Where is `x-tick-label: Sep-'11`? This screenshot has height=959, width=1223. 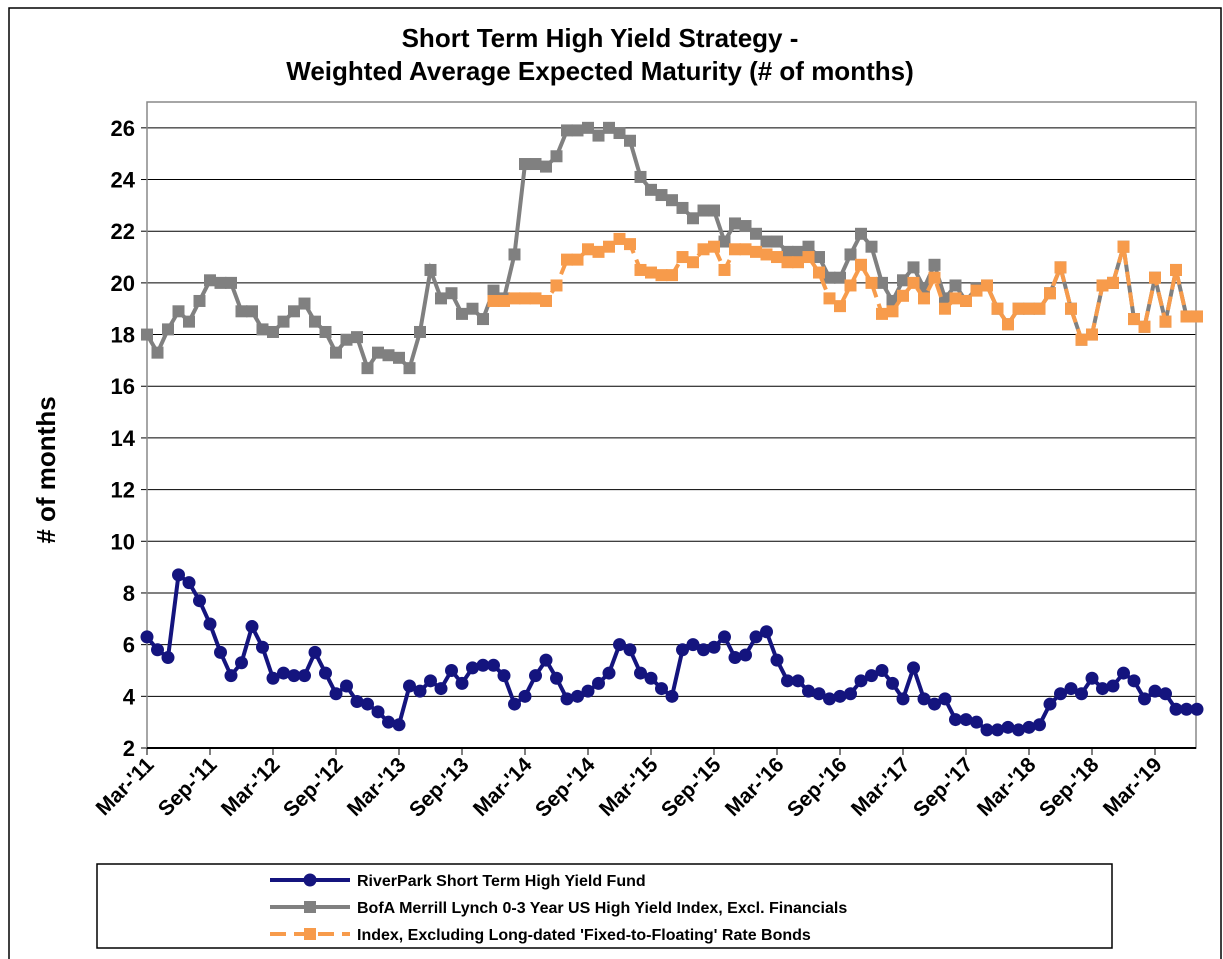
x-tick-label: Sep-'11 is located at coordinates (188, 787).